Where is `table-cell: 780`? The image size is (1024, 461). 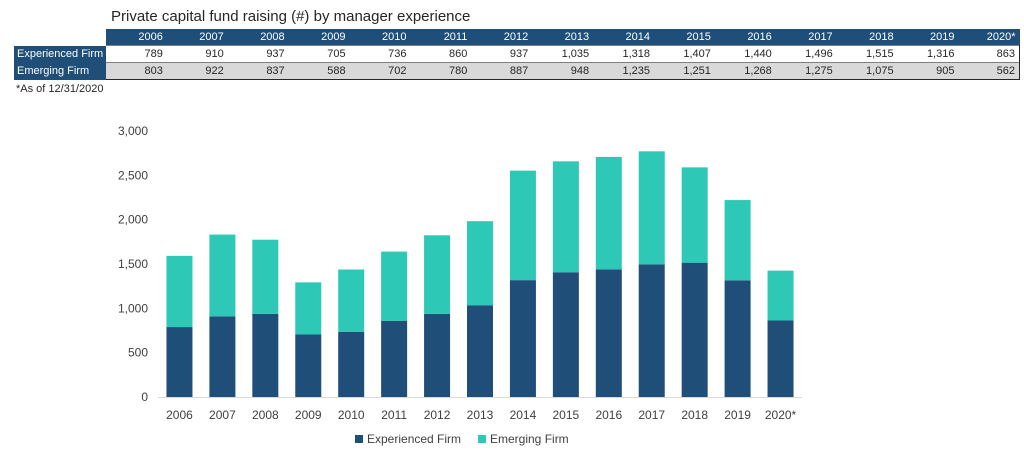 table-cell: 780 is located at coordinates (441, 71).